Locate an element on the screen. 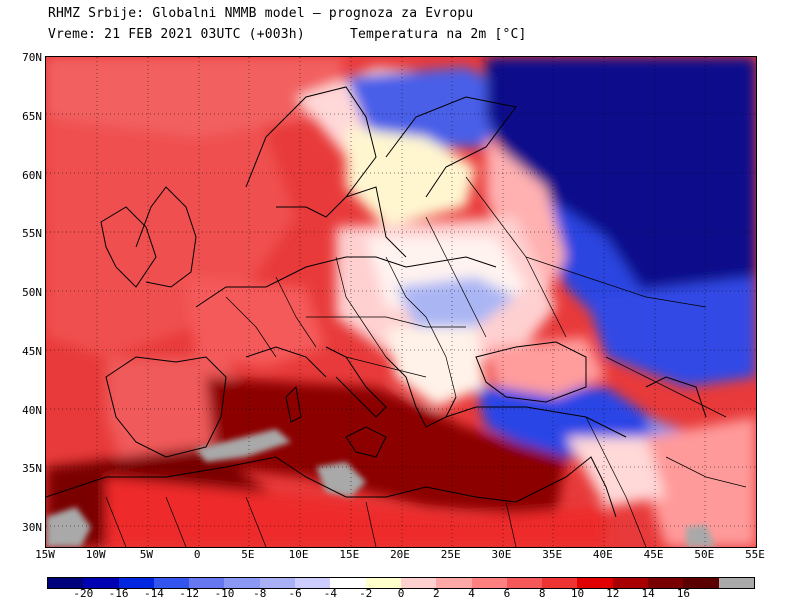 The image size is (800, 600). colorbar-label: 6 is located at coordinates (507, 593).